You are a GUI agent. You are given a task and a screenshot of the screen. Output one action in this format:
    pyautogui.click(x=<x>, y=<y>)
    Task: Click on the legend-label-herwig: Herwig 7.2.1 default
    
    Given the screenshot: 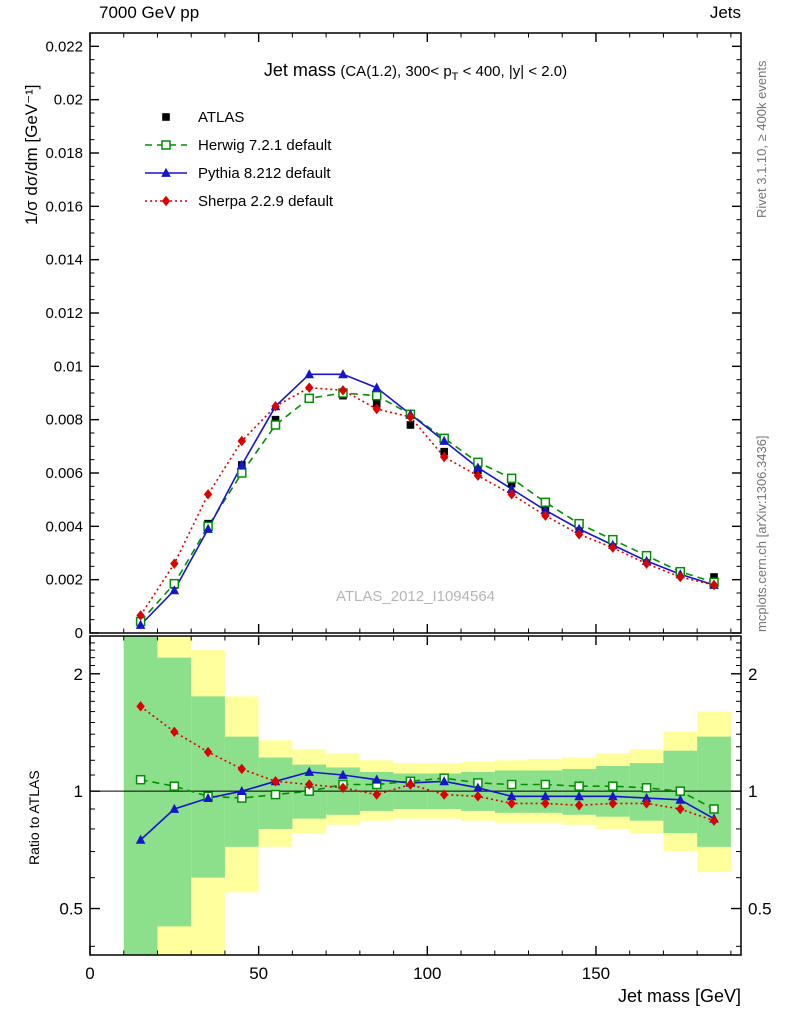 What is the action you would take?
    pyautogui.click(x=265, y=145)
    